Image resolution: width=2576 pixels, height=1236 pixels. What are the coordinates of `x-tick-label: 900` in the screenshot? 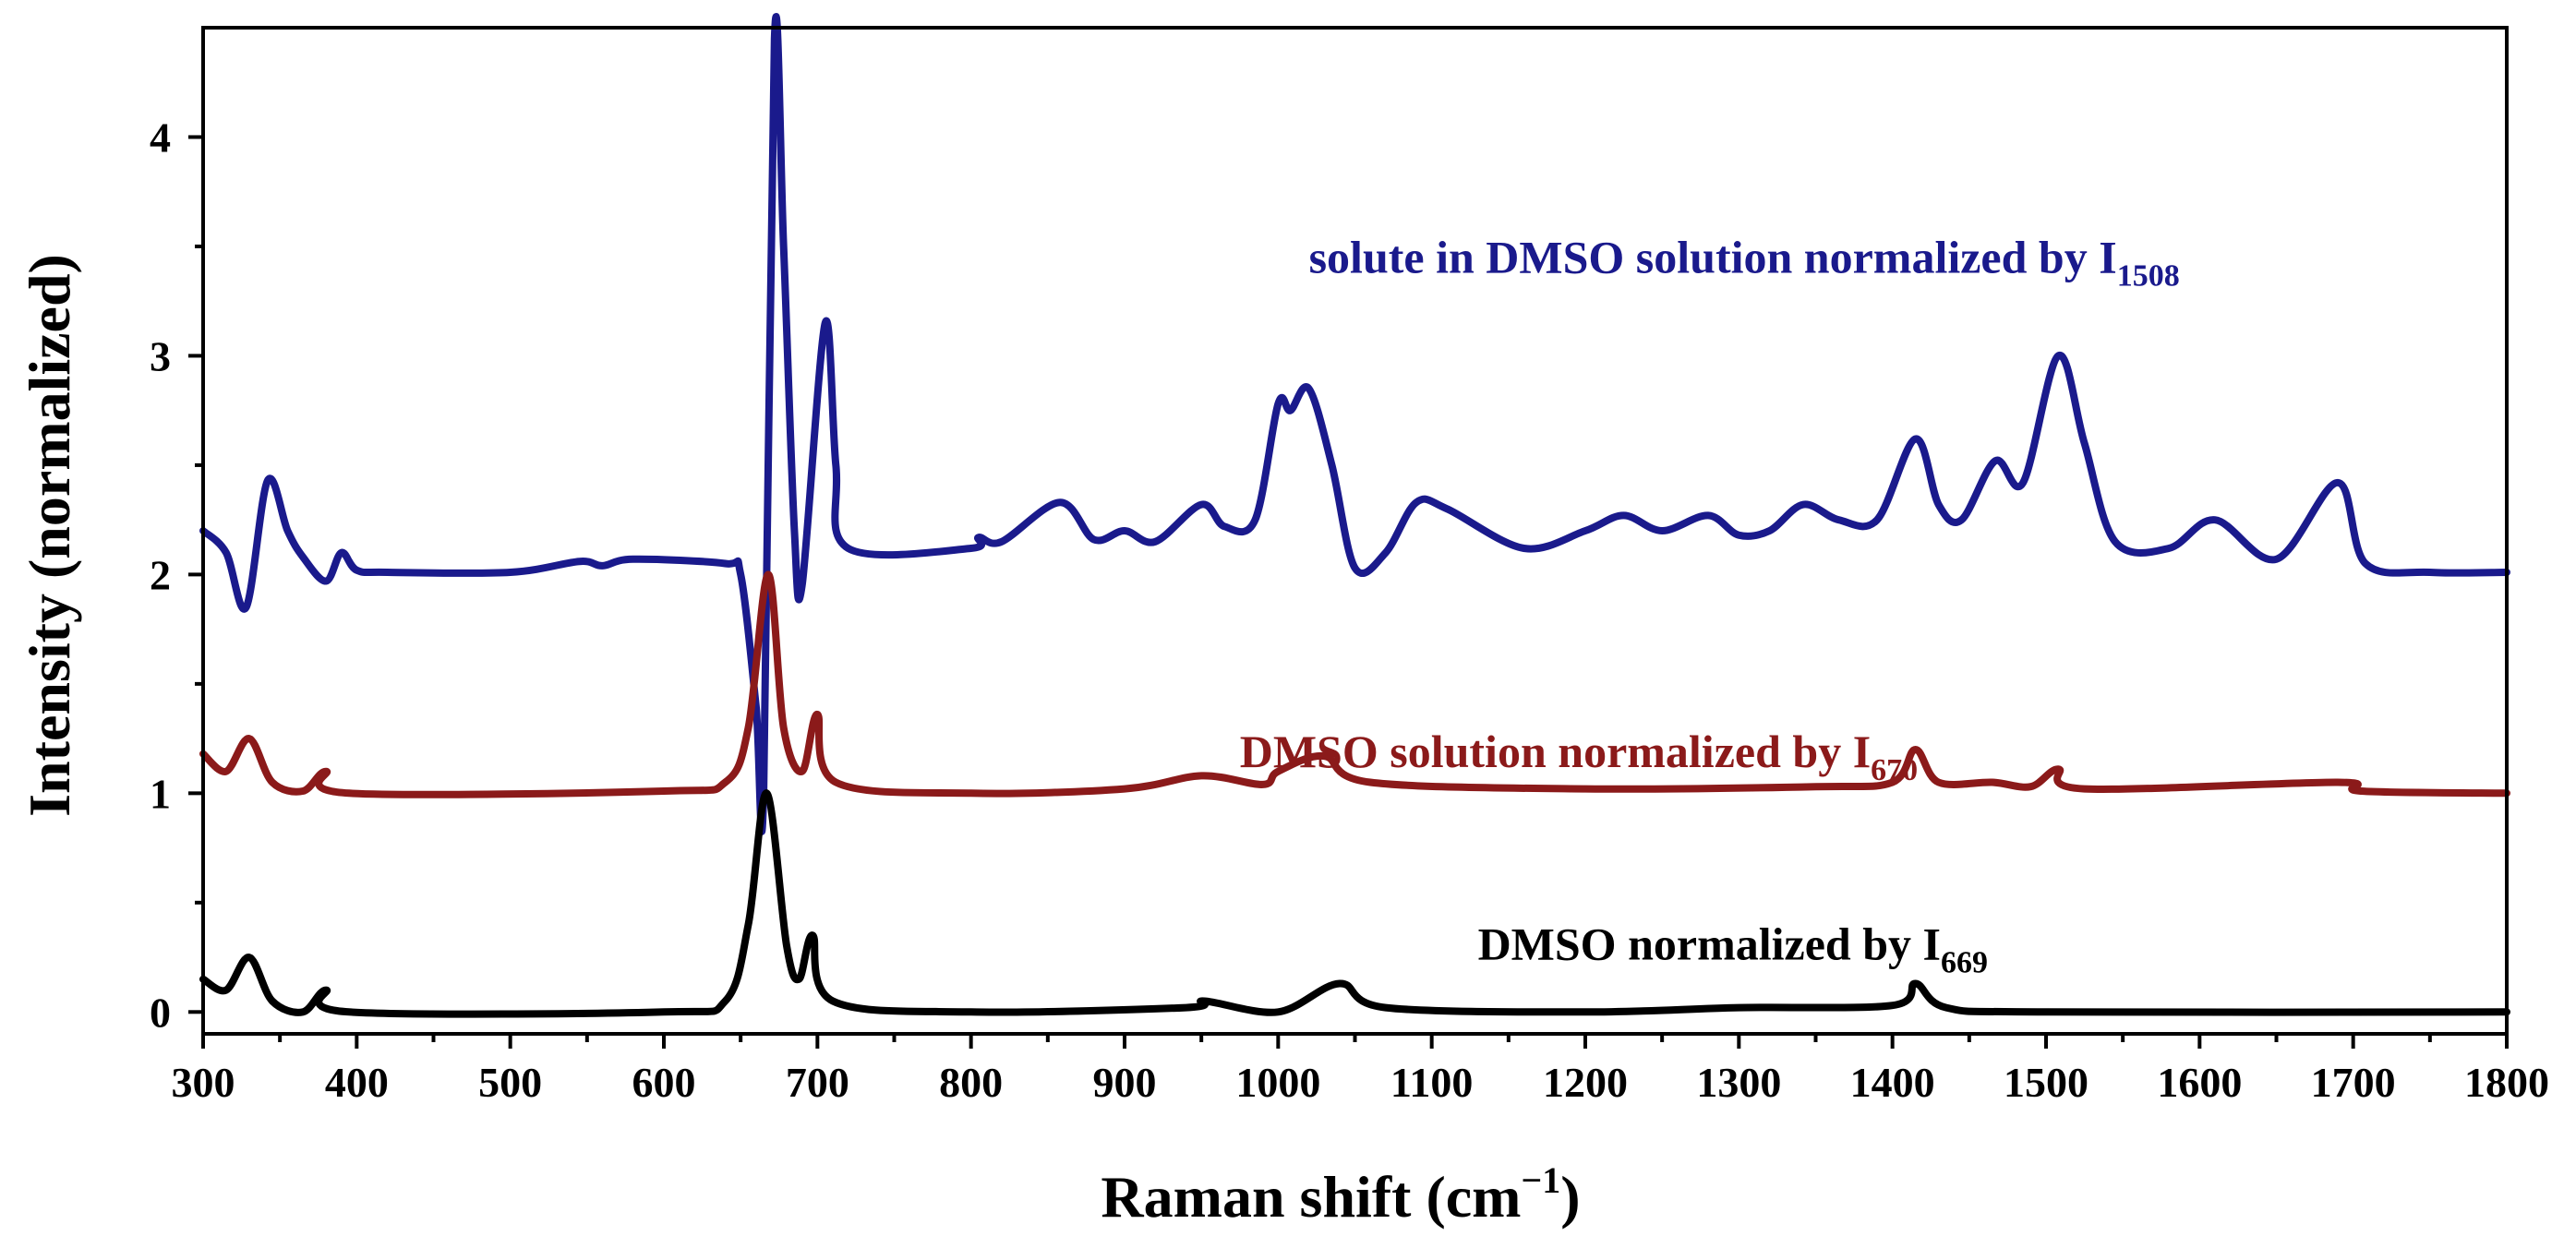 It's located at (1125, 1082).